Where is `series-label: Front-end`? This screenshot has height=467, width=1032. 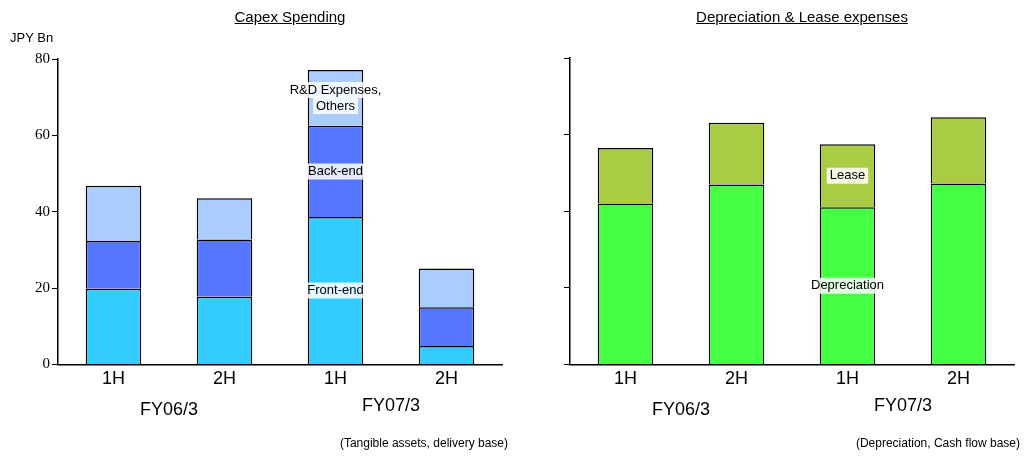 series-label: Front-end is located at coordinates (335, 290).